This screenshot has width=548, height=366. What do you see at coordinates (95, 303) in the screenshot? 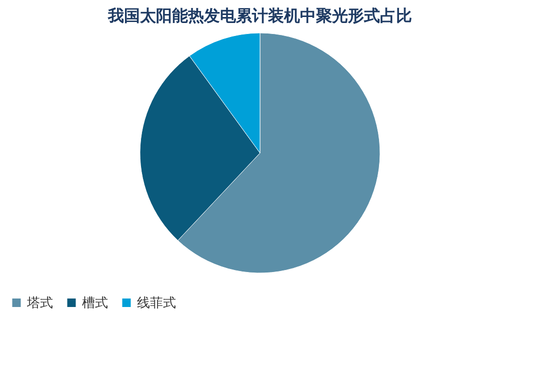
I see `legend-label: 槽式` at bounding box center [95, 303].